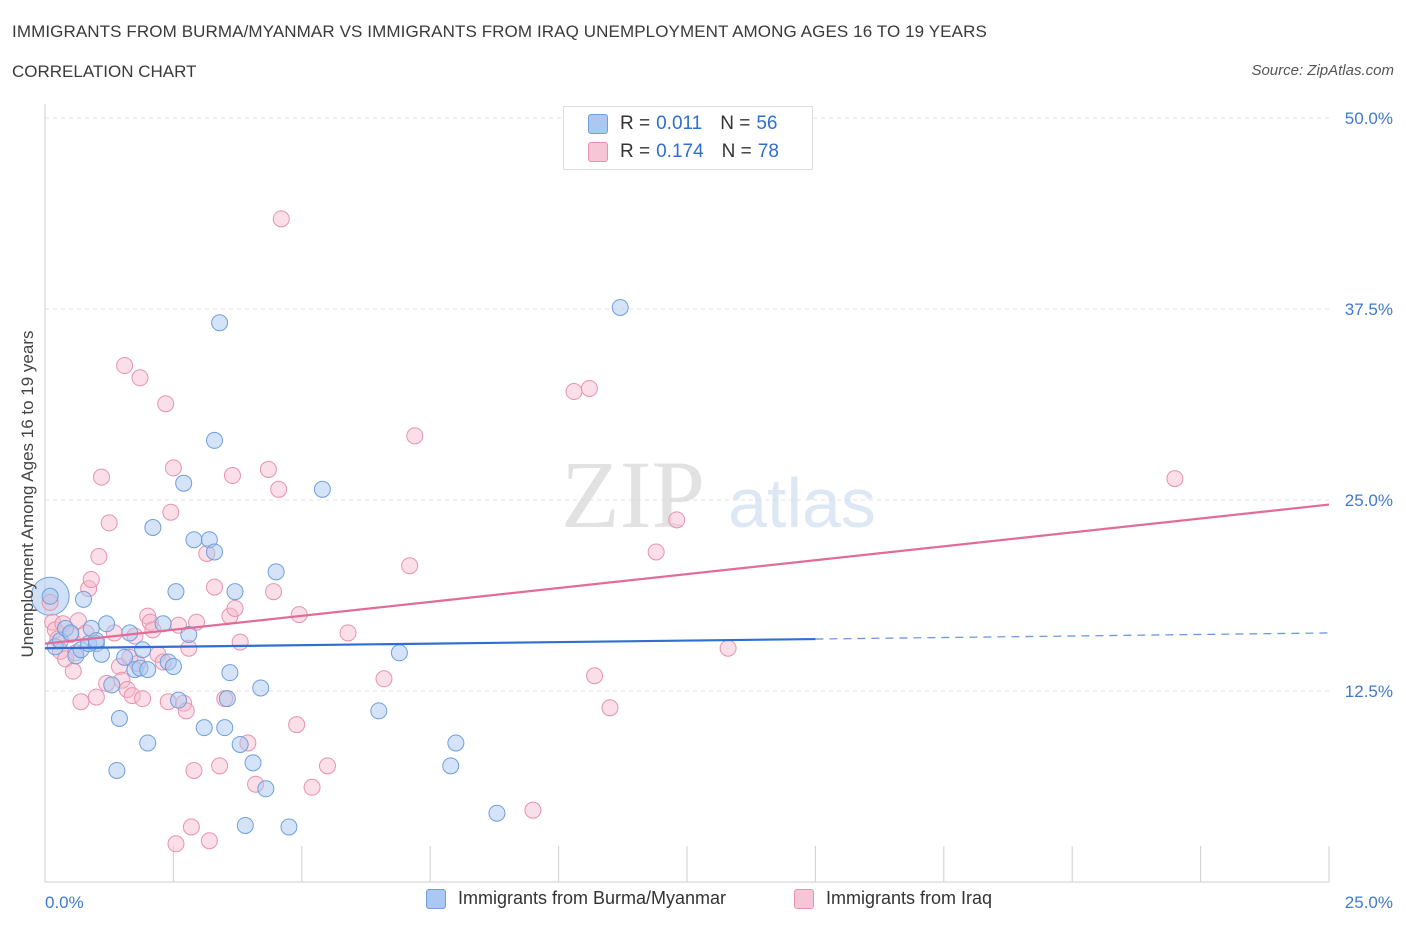 This screenshot has width=1406, height=930. What do you see at coordinates (909, 898) in the screenshot?
I see `series-legend-iraq-label: Immigrants from Iraq` at bounding box center [909, 898].